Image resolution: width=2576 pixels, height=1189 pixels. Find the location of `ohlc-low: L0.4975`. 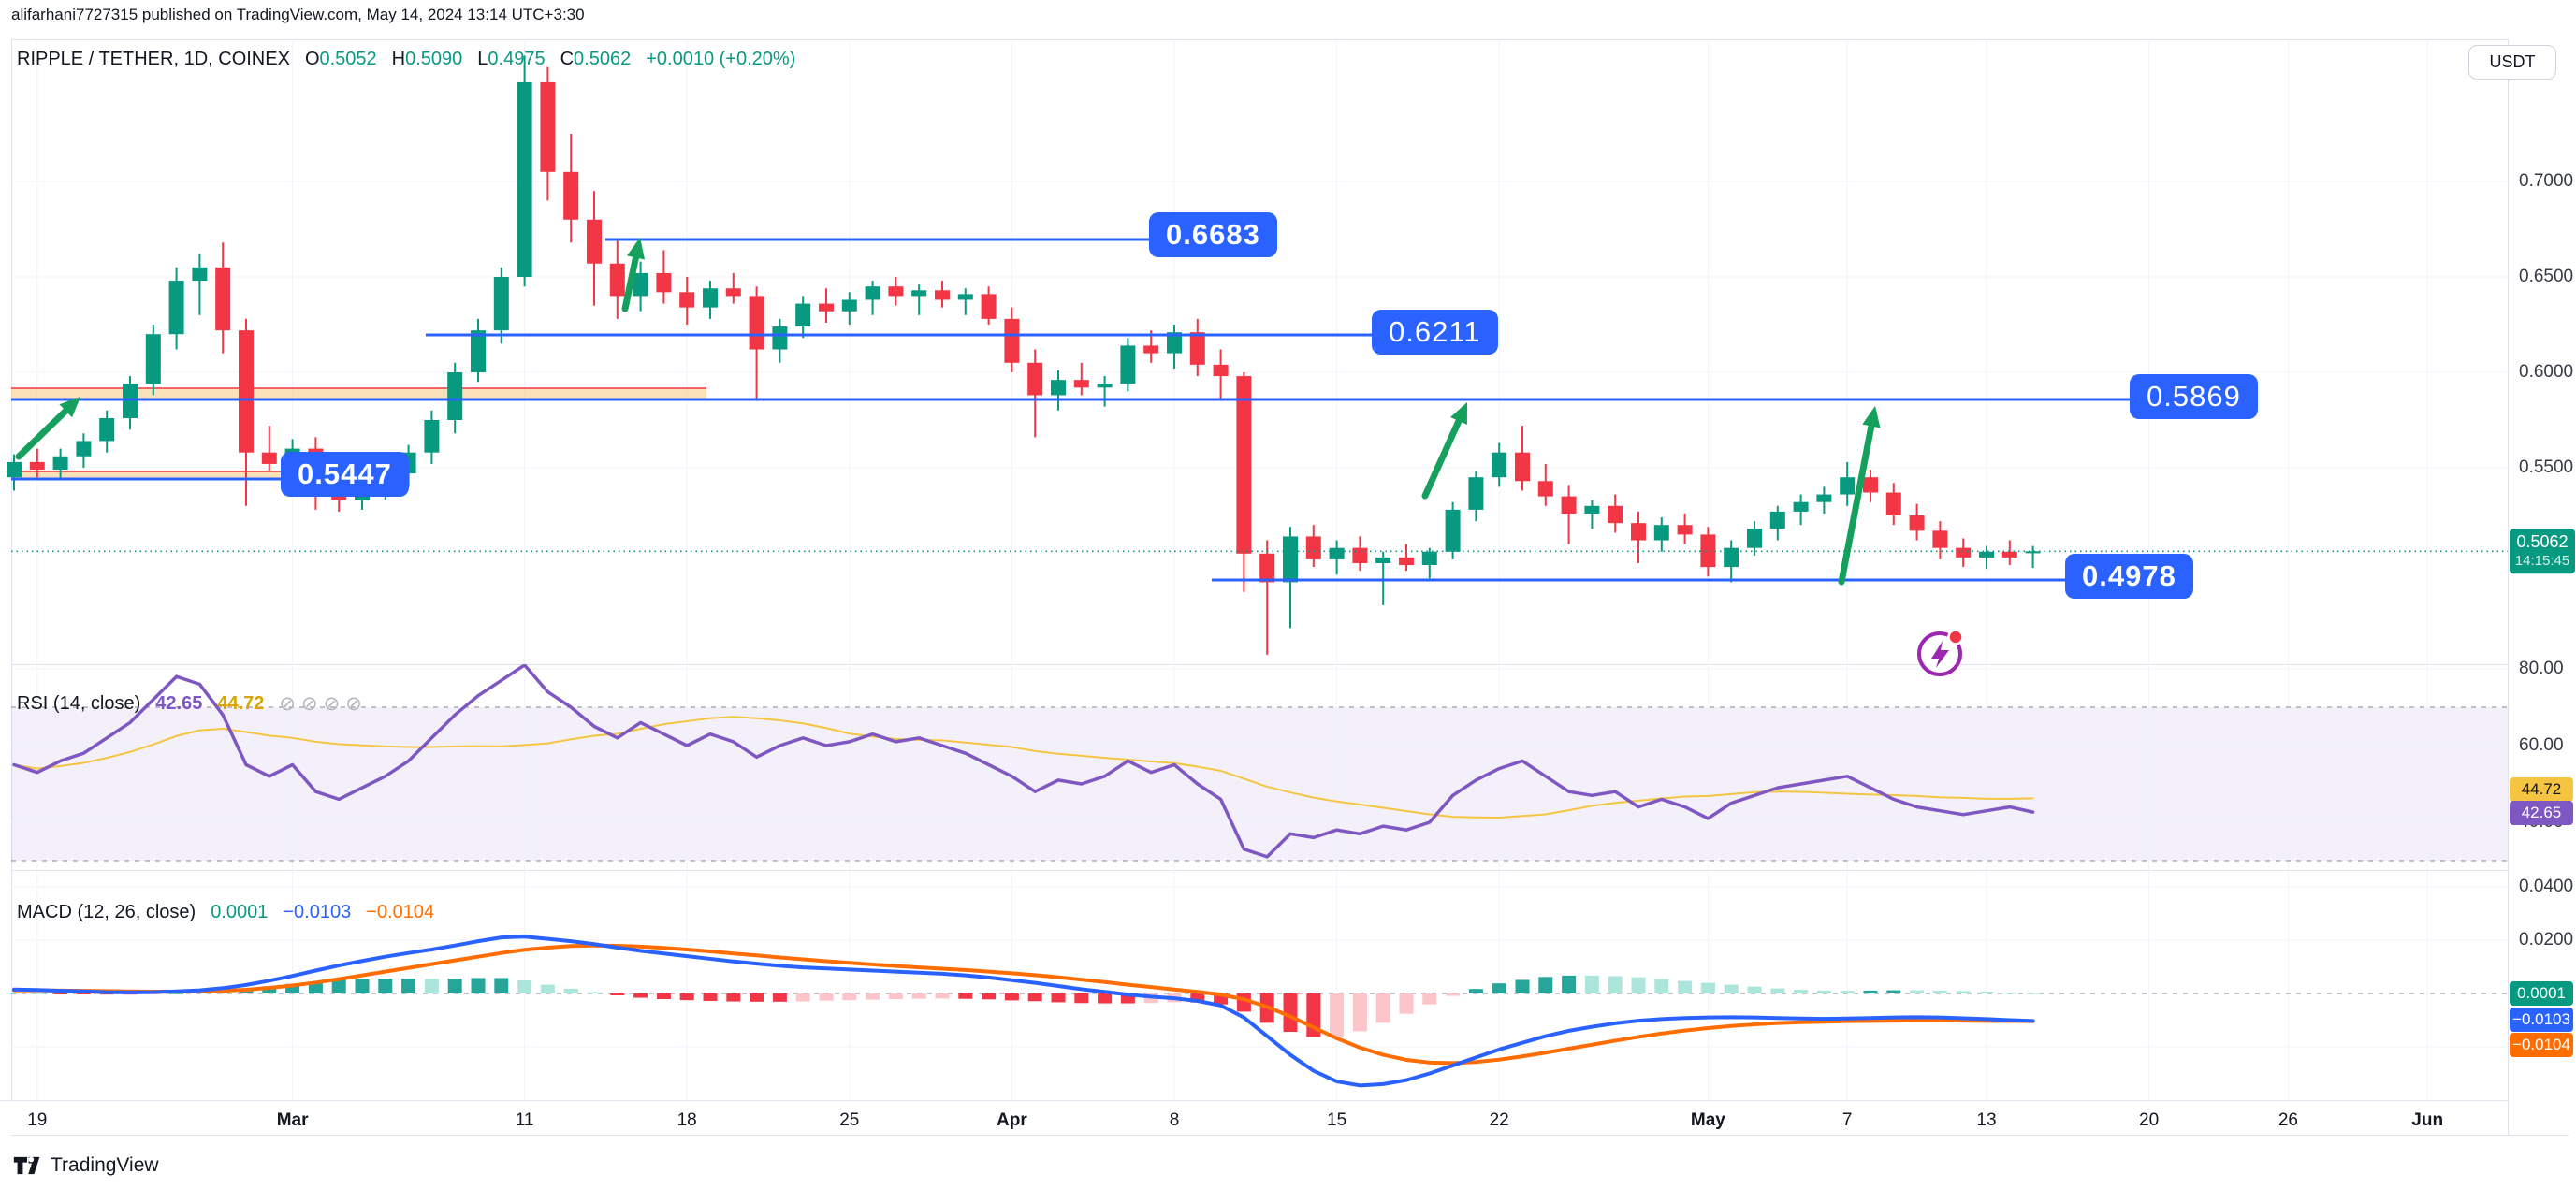

ohlc-low: L0.4975 is located at coordinates (511, 59).